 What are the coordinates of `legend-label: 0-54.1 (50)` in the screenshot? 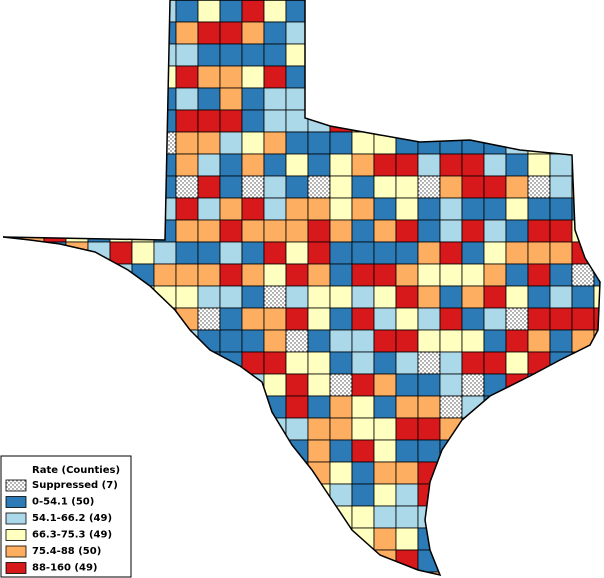 It's located at (63, 502).